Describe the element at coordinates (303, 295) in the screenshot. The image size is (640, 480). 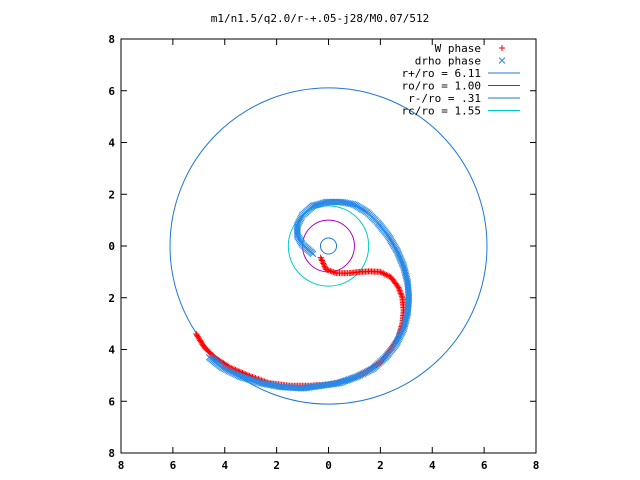
I see `marker-series` at that location.